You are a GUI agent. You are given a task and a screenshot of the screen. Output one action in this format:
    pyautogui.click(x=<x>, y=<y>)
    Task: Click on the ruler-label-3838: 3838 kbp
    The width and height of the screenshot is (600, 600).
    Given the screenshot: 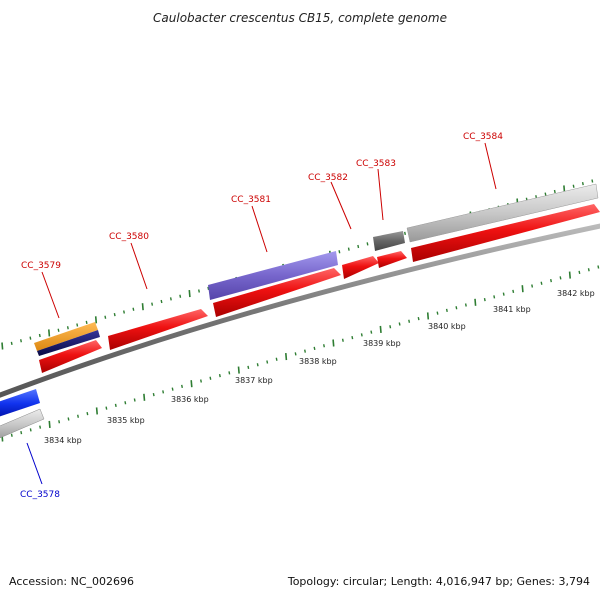 What is the action you would take?
    pyautogui.click(x=318, y=361)
    